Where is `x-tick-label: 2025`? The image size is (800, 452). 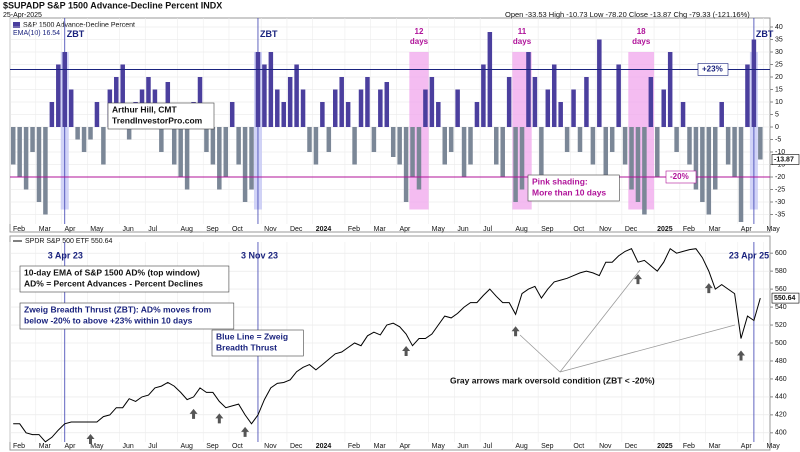
x-tick-label: 2025 is located at coordinates (665, 229).